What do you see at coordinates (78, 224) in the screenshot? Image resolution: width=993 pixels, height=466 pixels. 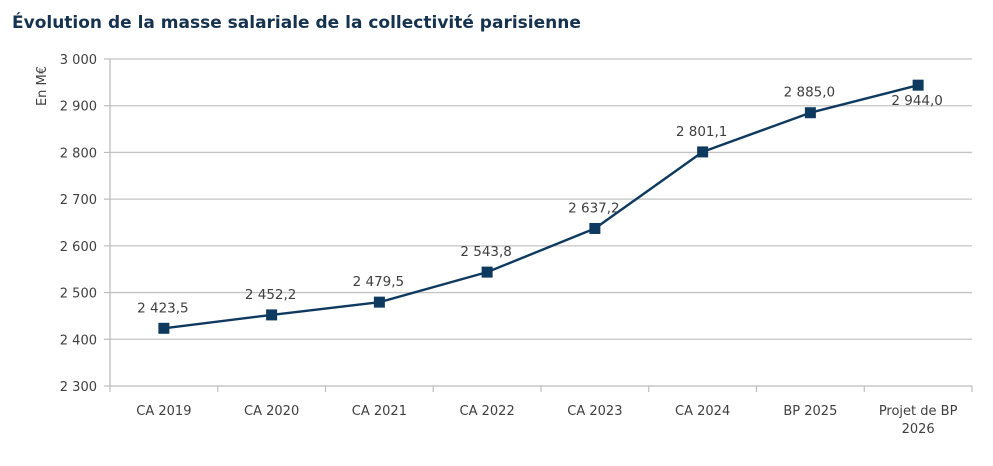 I see `y-tick-labels: 2 300 2 400 2 500 2 600 2 700 2 800 2 900 3 000` at bounding box center [78, 224].